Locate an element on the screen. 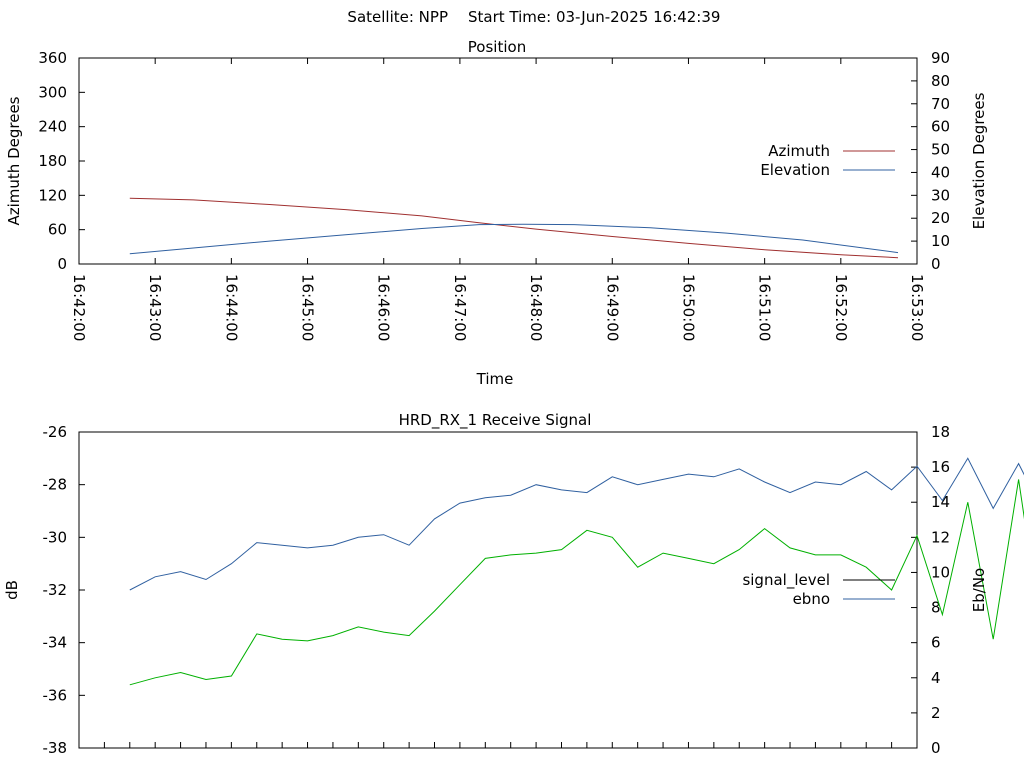  signal-y2-tick-label: 2 is located at coordinates (936, 713).